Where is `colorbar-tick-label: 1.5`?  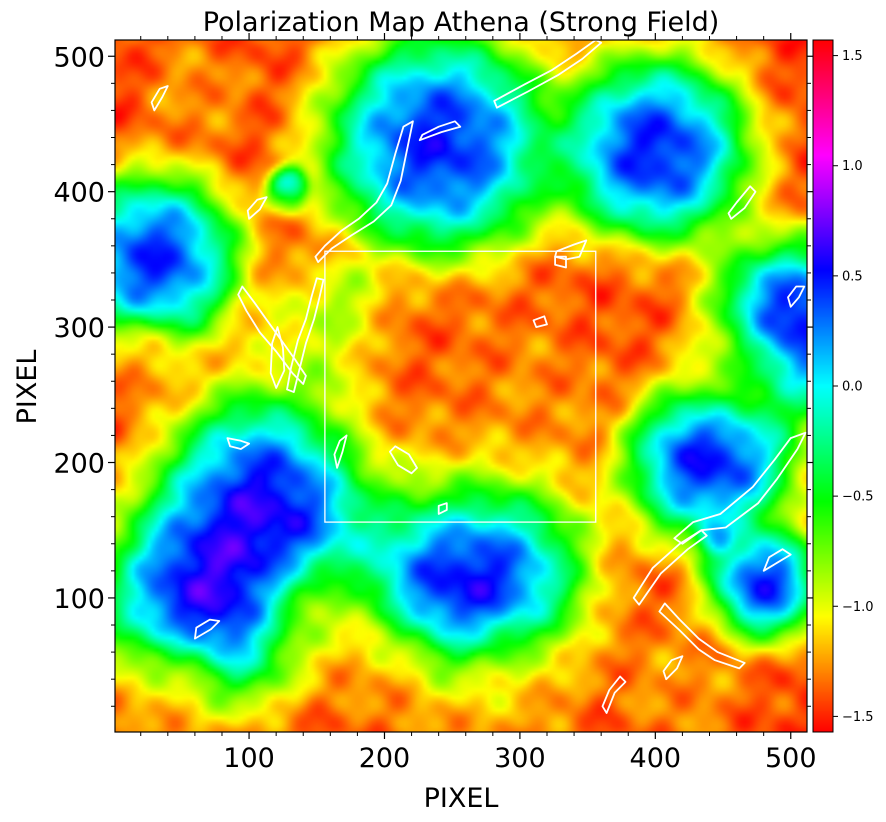 colorbar-tick-label: 1.5 is located at coordinates (852, 56).